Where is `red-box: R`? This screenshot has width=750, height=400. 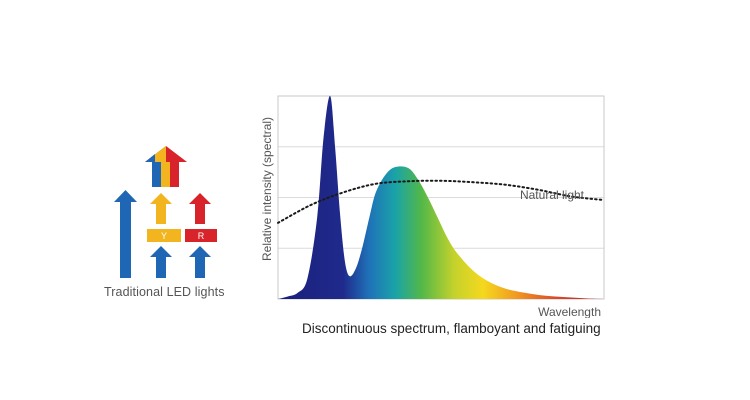 red-box: R is located at coordinates (201, 235).